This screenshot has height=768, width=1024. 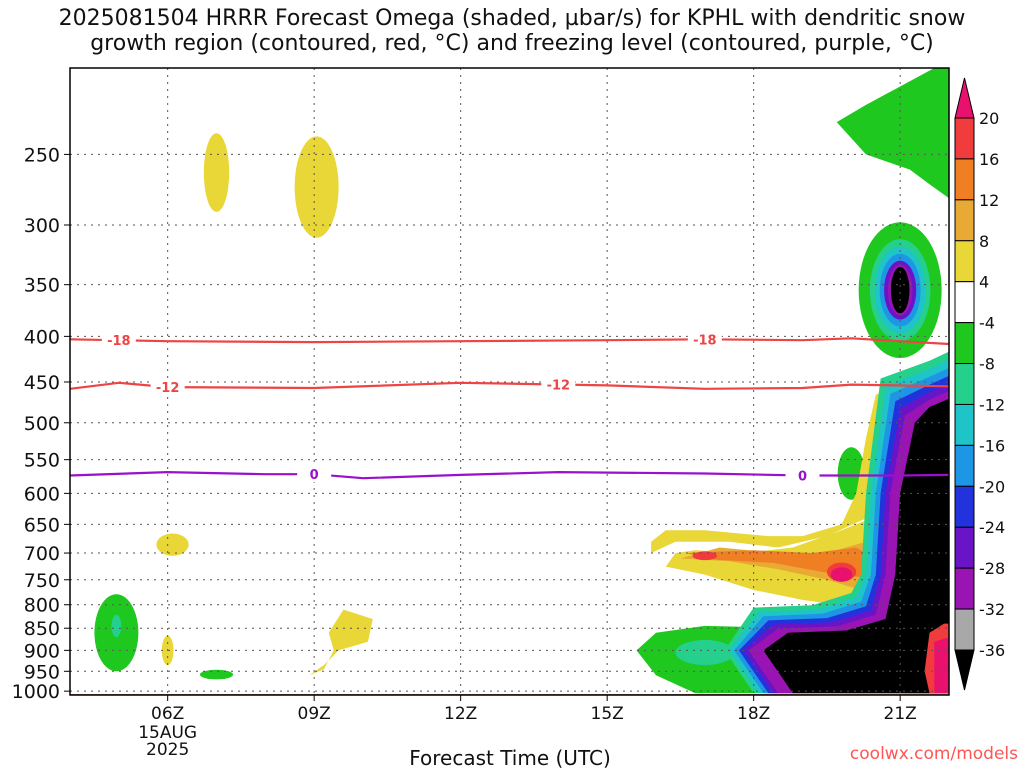 I want to click on y-tick-label: 950, so click(x=42, y=672).